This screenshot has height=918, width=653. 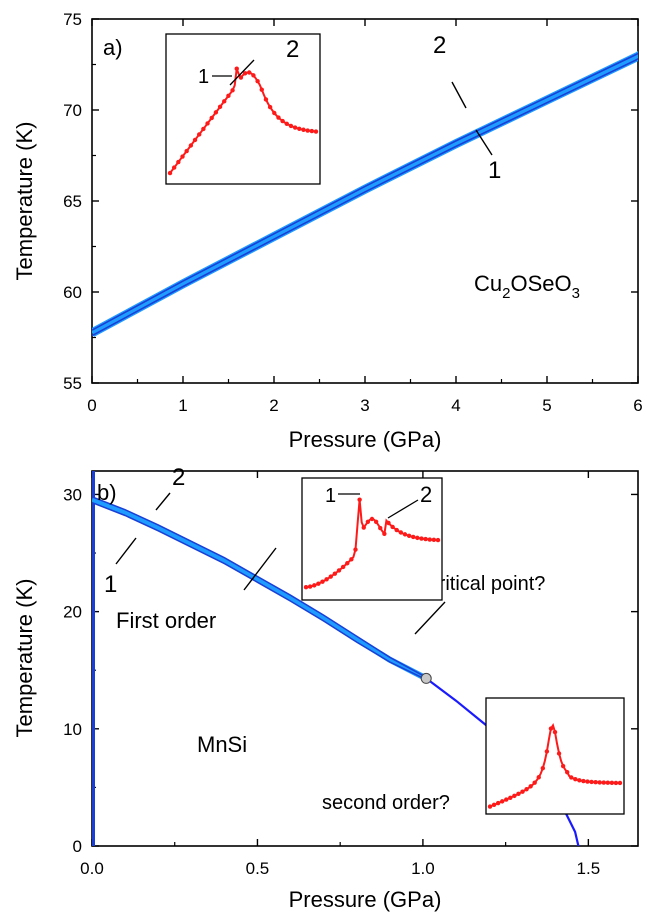 I want to click on x-axis-label-b: Pressure (GPa), so click(x=365, y=899).